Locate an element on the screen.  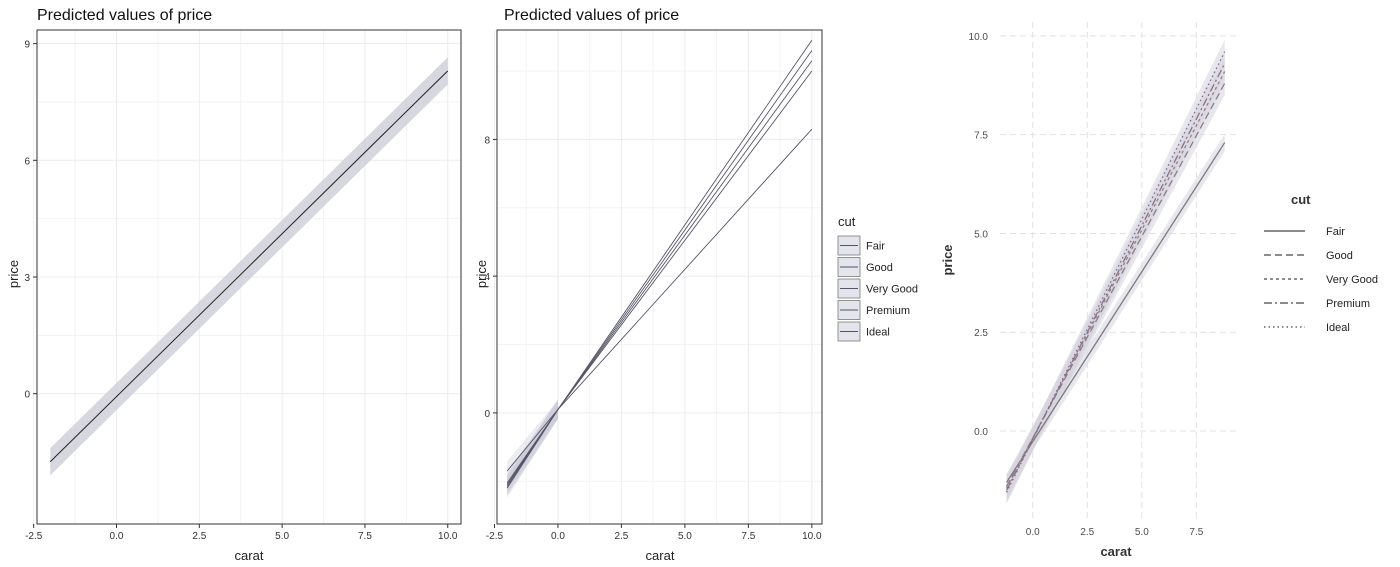
c3-ytick-label: 10.0 is located at coordinates (979, 37).